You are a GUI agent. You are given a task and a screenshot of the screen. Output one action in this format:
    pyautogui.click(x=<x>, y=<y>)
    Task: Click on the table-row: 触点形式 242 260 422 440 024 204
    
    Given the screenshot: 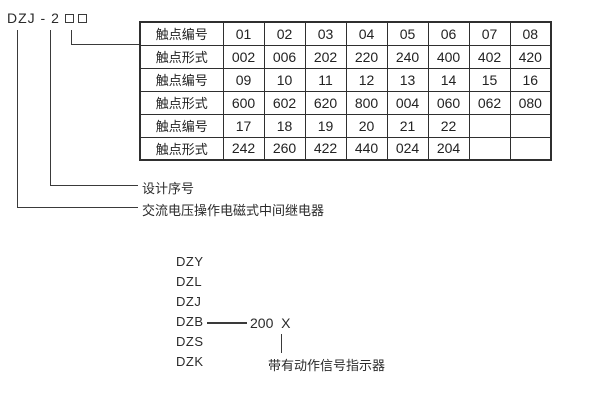 What is the action you would take?
    pyautogui.click(x=345, y=148)
    